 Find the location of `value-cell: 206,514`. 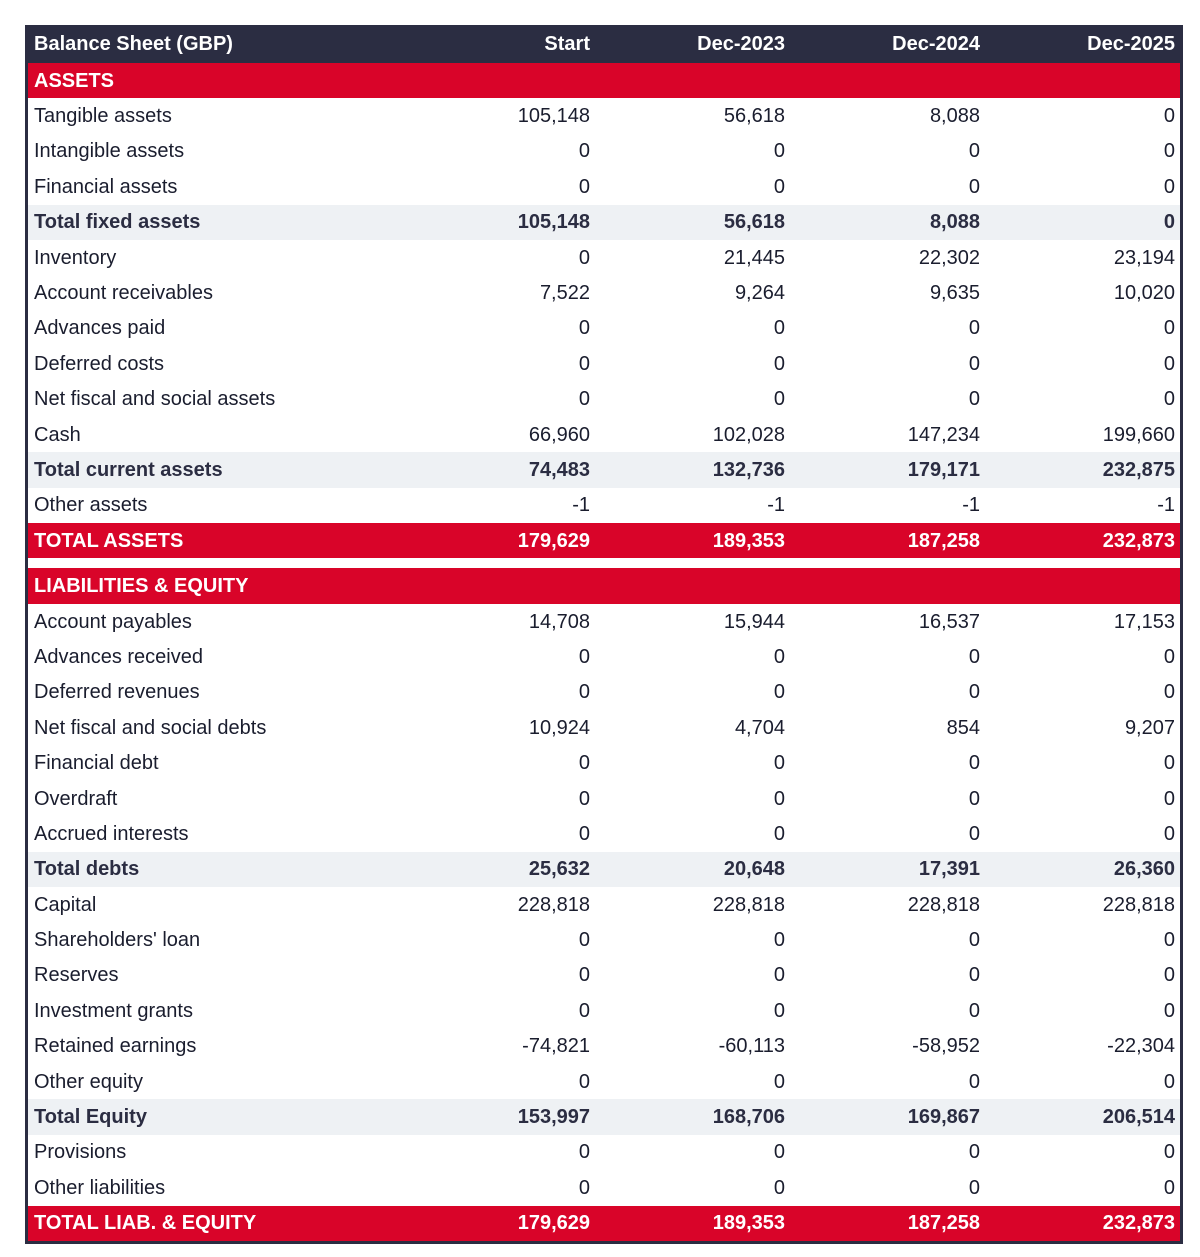

value-cell: 206,514 is located at coordinates (1082, 1117).